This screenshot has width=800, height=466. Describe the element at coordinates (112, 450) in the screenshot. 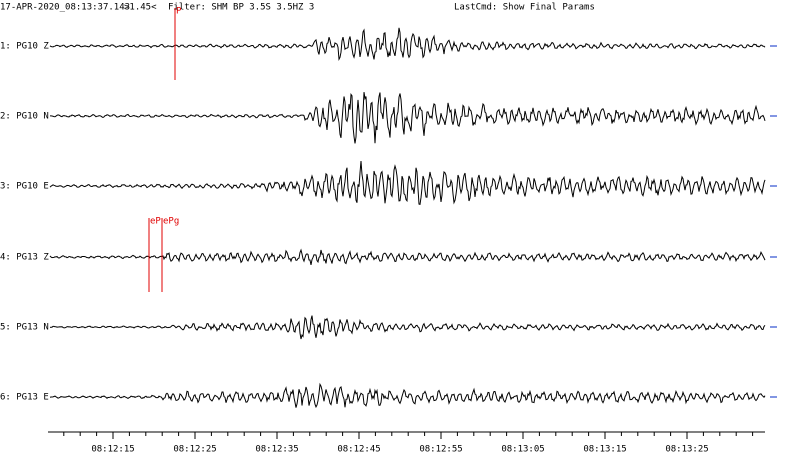

I see `time-label: 08:12:15` at that location.